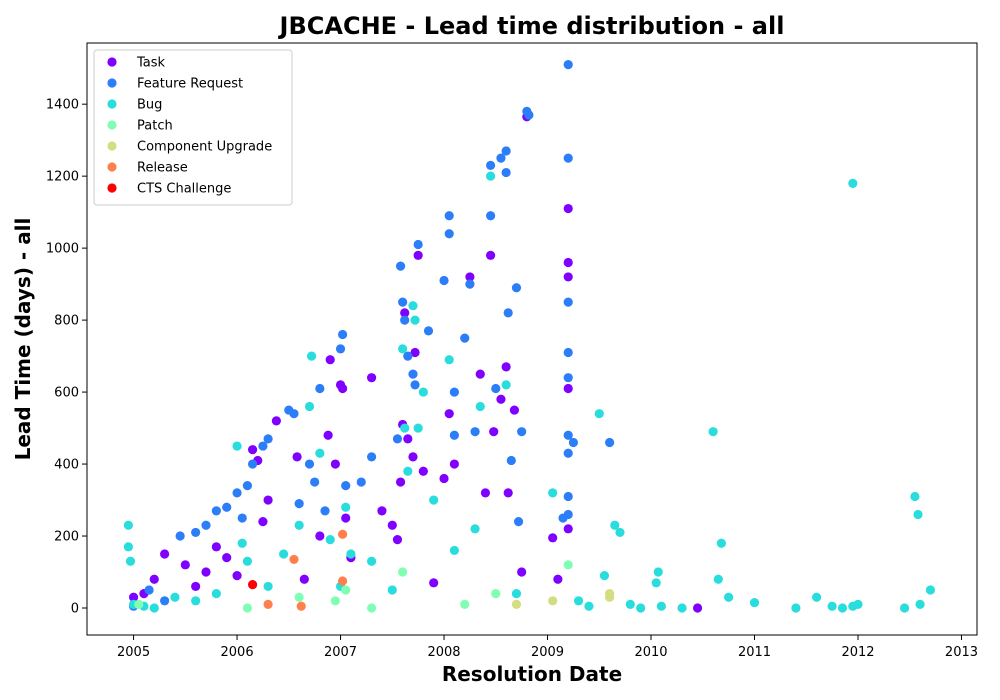  What do you see at coordinates (857, 652) in the screenshot?
I see `x-tick-label: 2012` at bounding box center [857, 652].